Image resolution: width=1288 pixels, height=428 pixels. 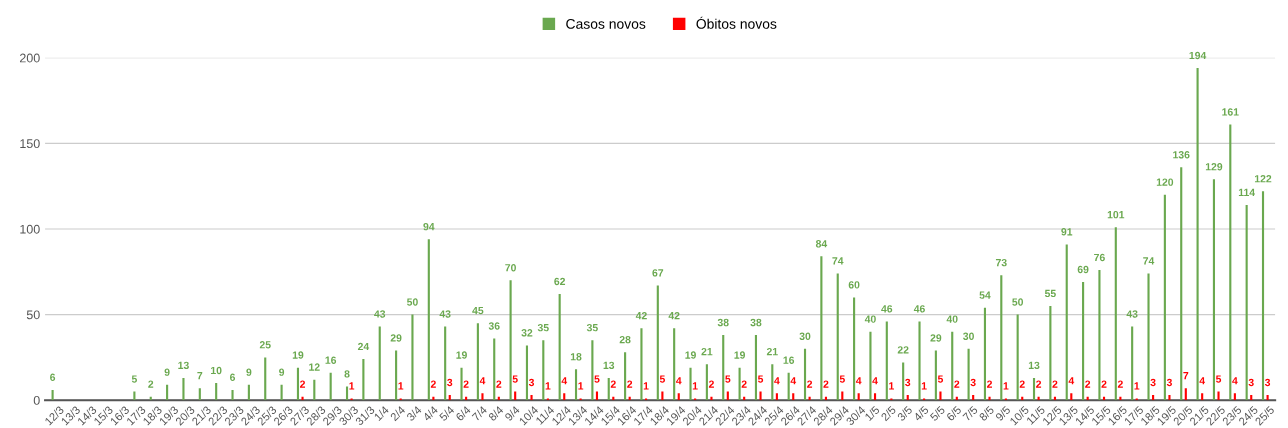 I want to click on data-label: 42, so click(x=674, y=315).